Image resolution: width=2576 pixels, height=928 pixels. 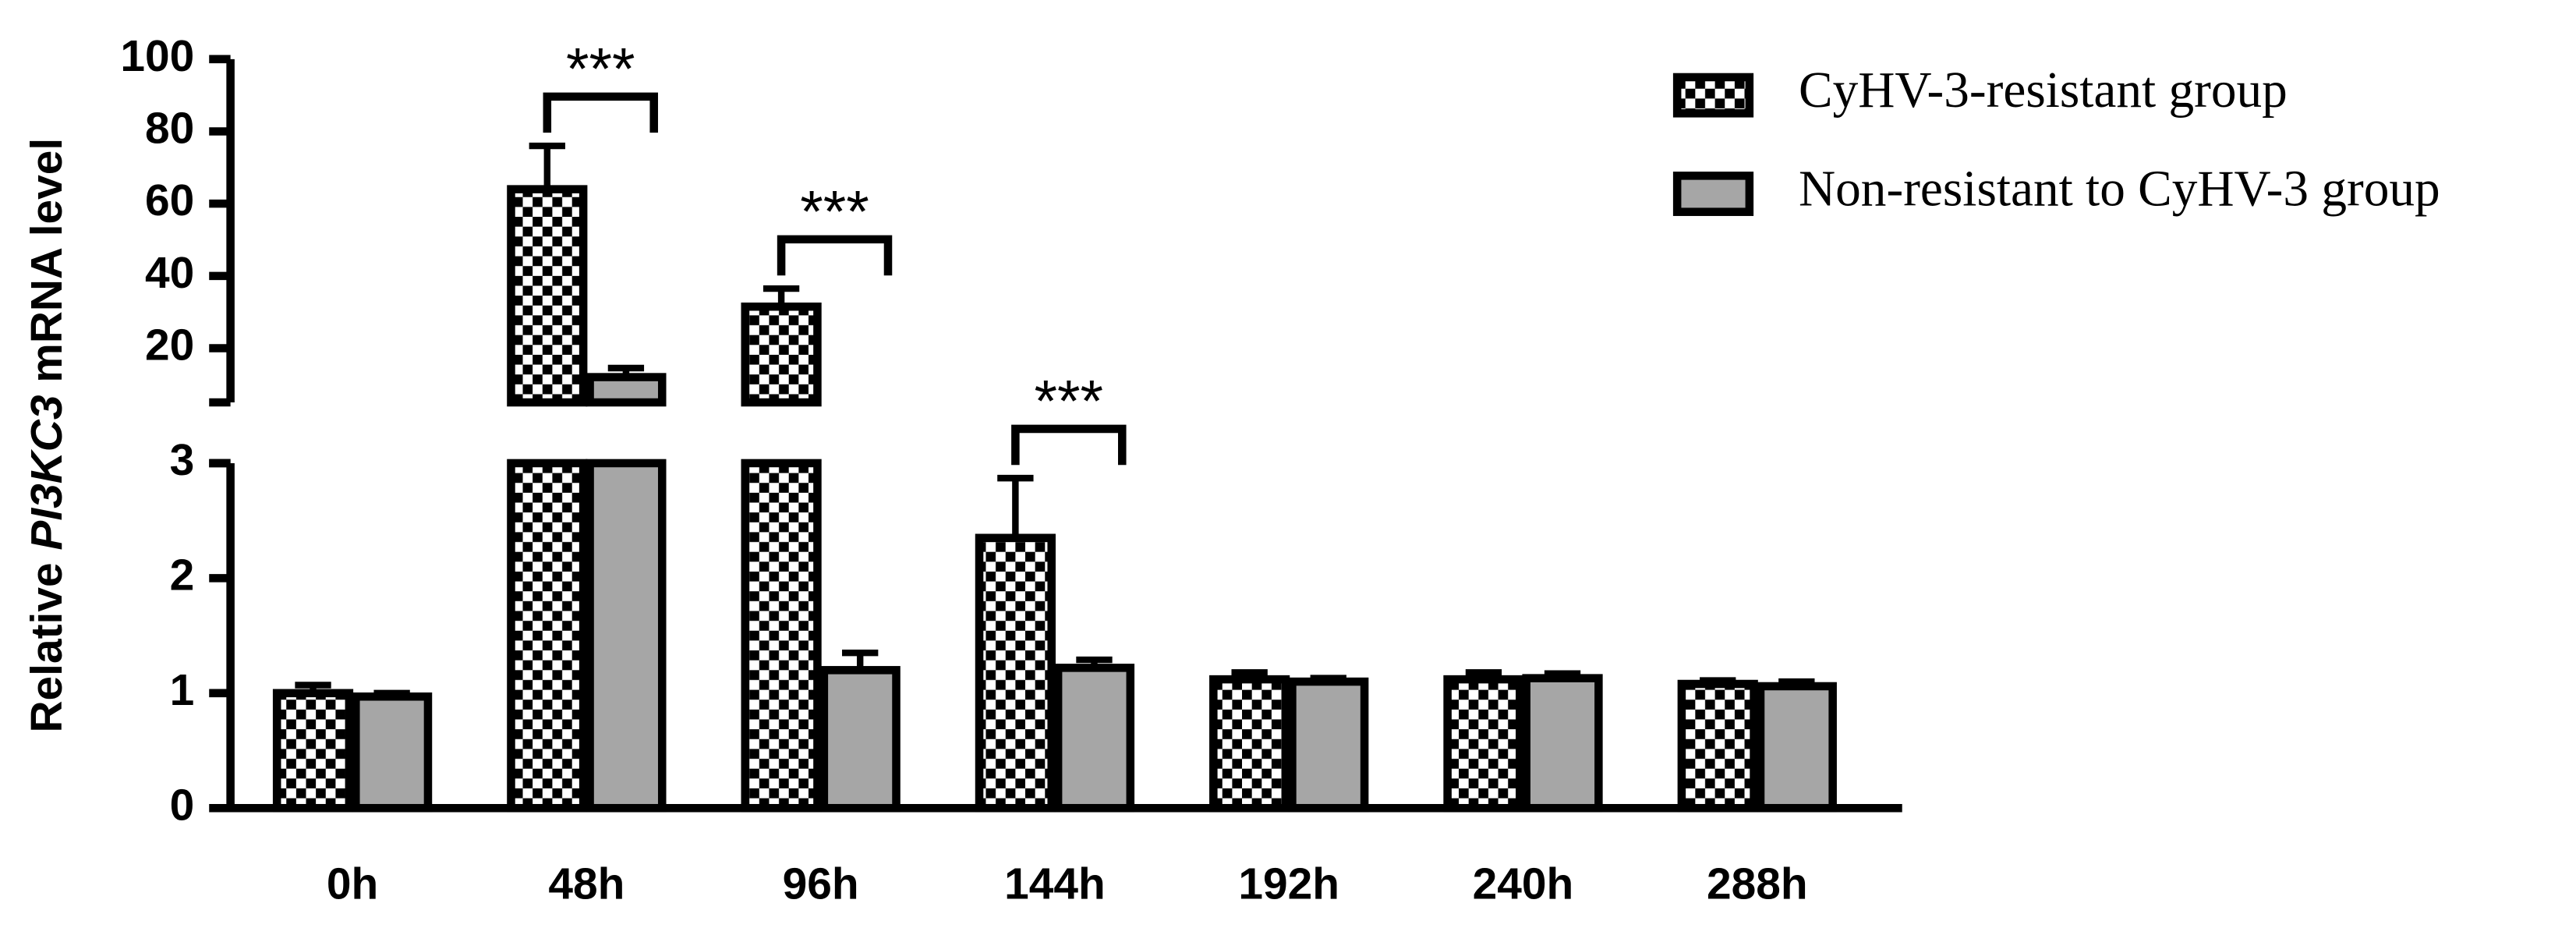 What do you see at coordinates (2043, 90) in the screenshot?
I see `legend-label: CyHV-3-resistant group` at bounding box center [2043, 90].